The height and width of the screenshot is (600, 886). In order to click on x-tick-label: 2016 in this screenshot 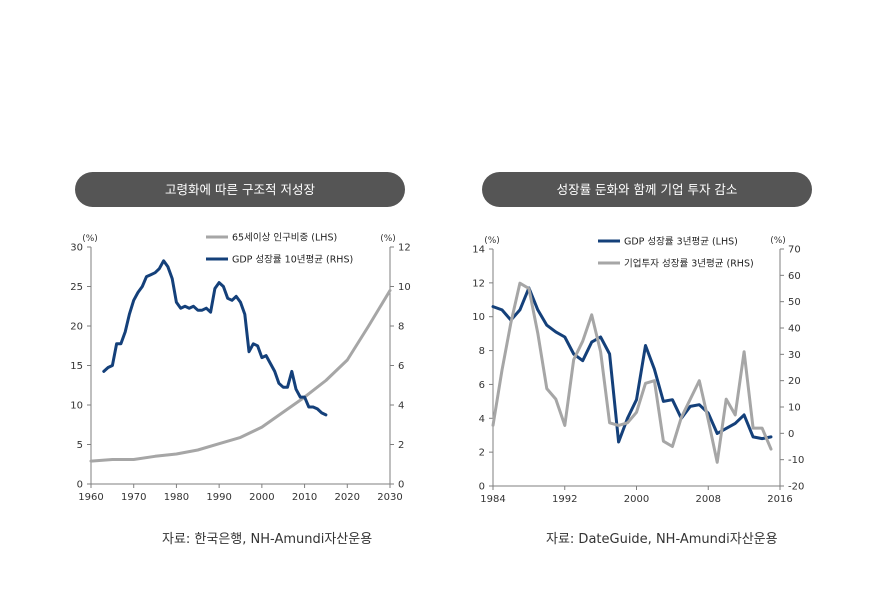, I will do `click(779, 499)`.